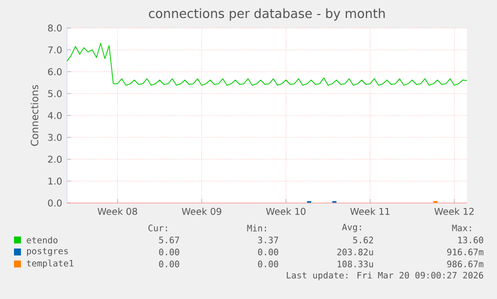 The image size is (497, 299). What do you see at coordinates (471, 240) in the screenshot?
I see `text: 13.60` at bounding box center [471, 240].